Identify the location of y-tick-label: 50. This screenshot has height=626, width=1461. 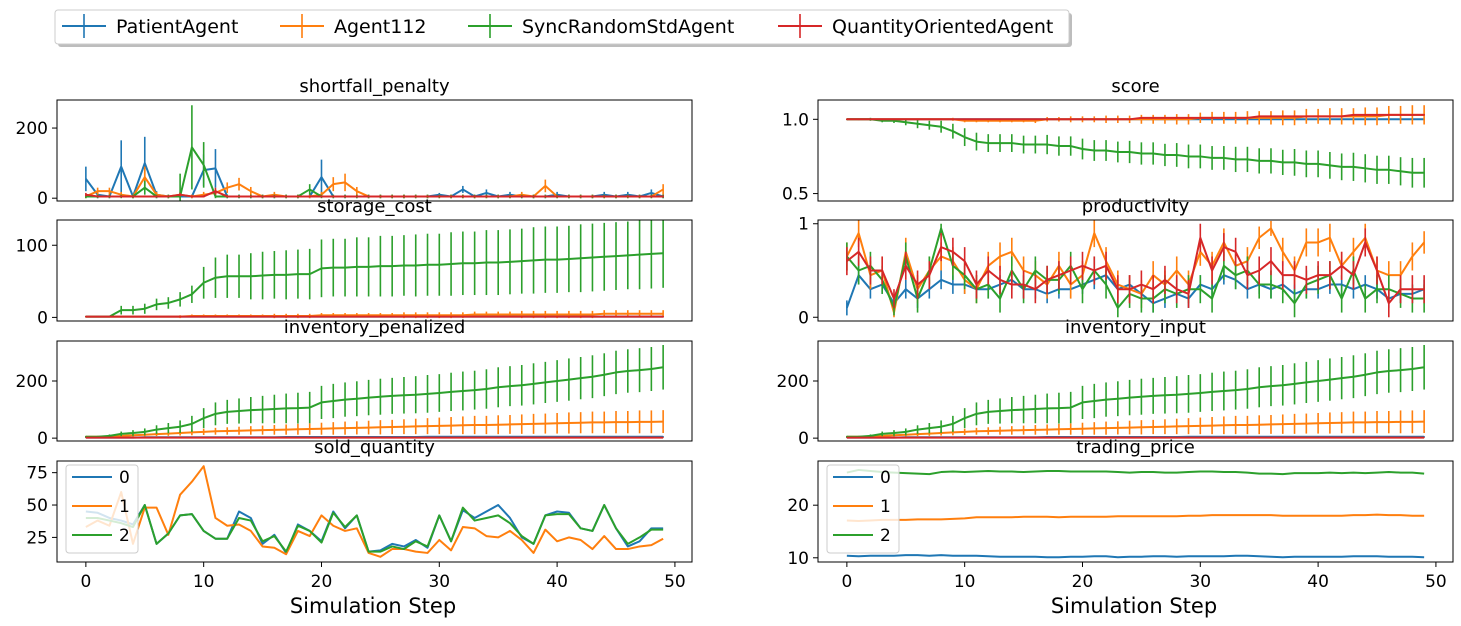
(37, 506).